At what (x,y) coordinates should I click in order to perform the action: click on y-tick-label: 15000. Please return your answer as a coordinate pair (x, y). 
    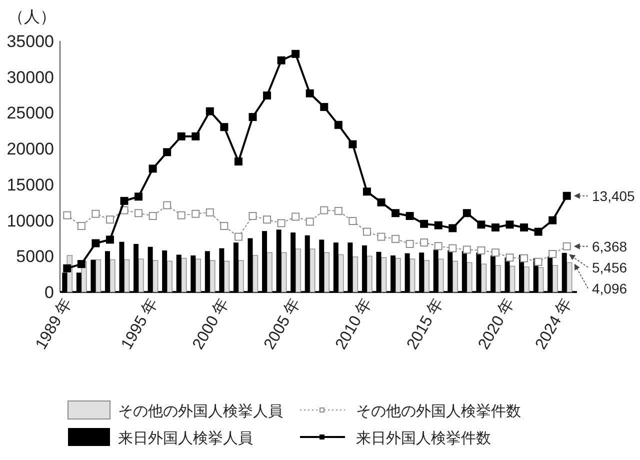
    Looking at the image, I should click on (30, 184).